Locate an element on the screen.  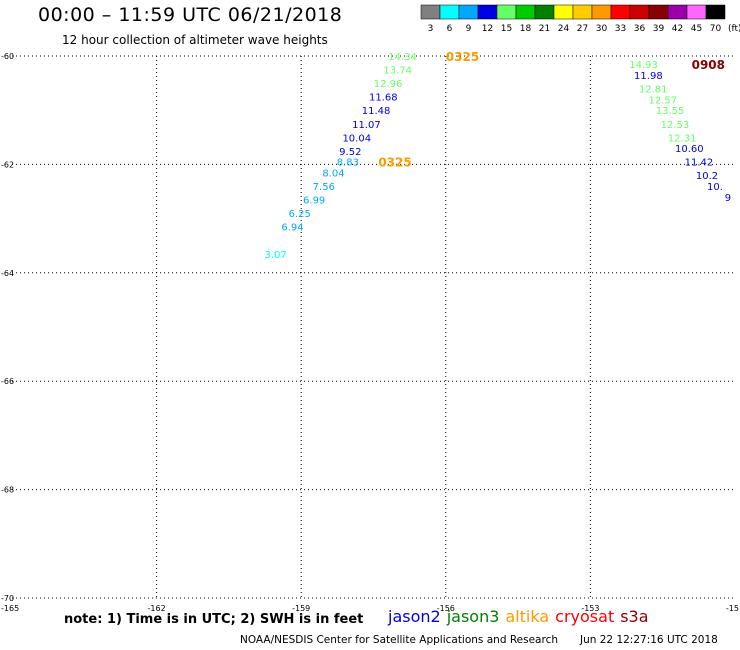
wave-height-label: 10.04 is located at coordinates (356, 138).